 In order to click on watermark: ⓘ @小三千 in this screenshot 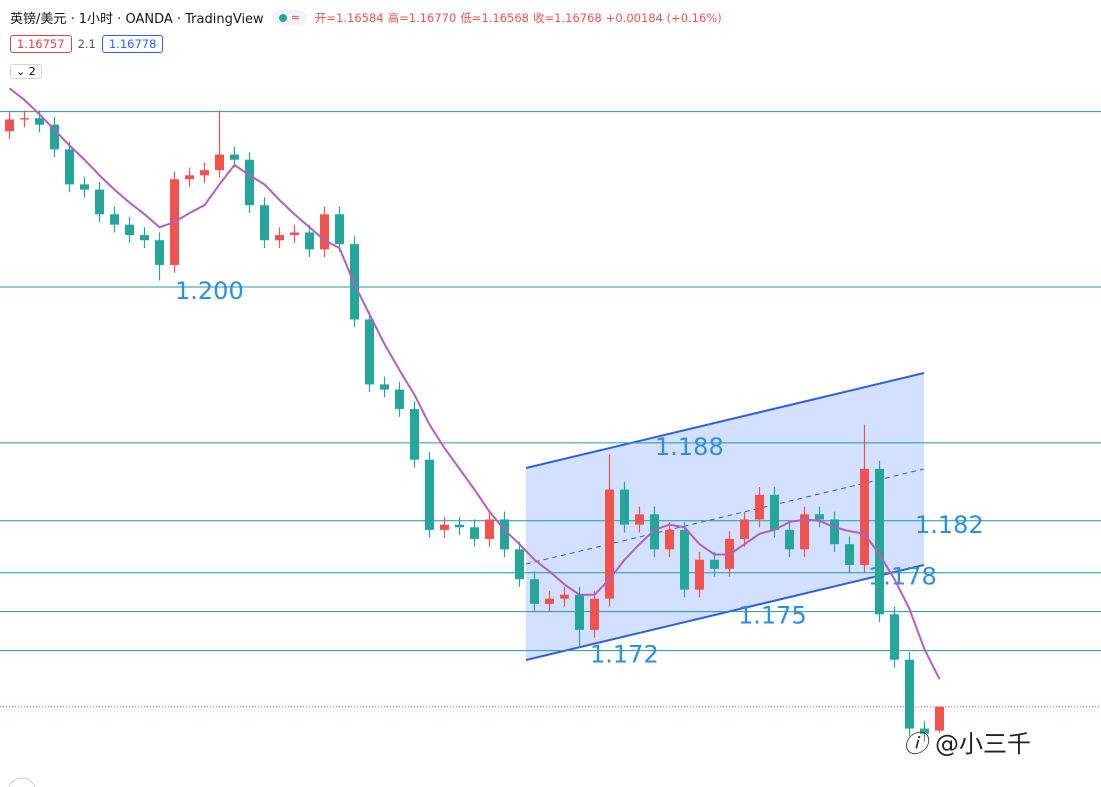, I will do `click(967, 744)`.